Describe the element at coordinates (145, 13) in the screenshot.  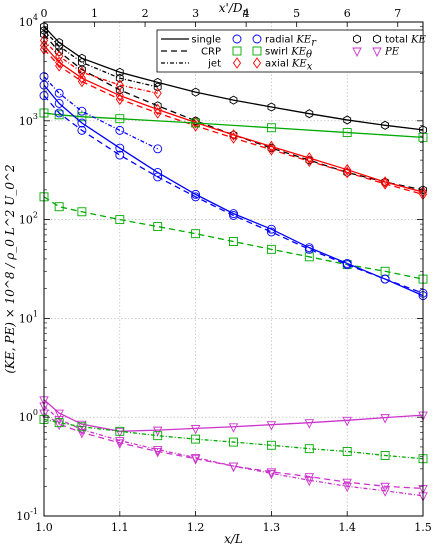
I see `top-tick-label: 2` at that location.